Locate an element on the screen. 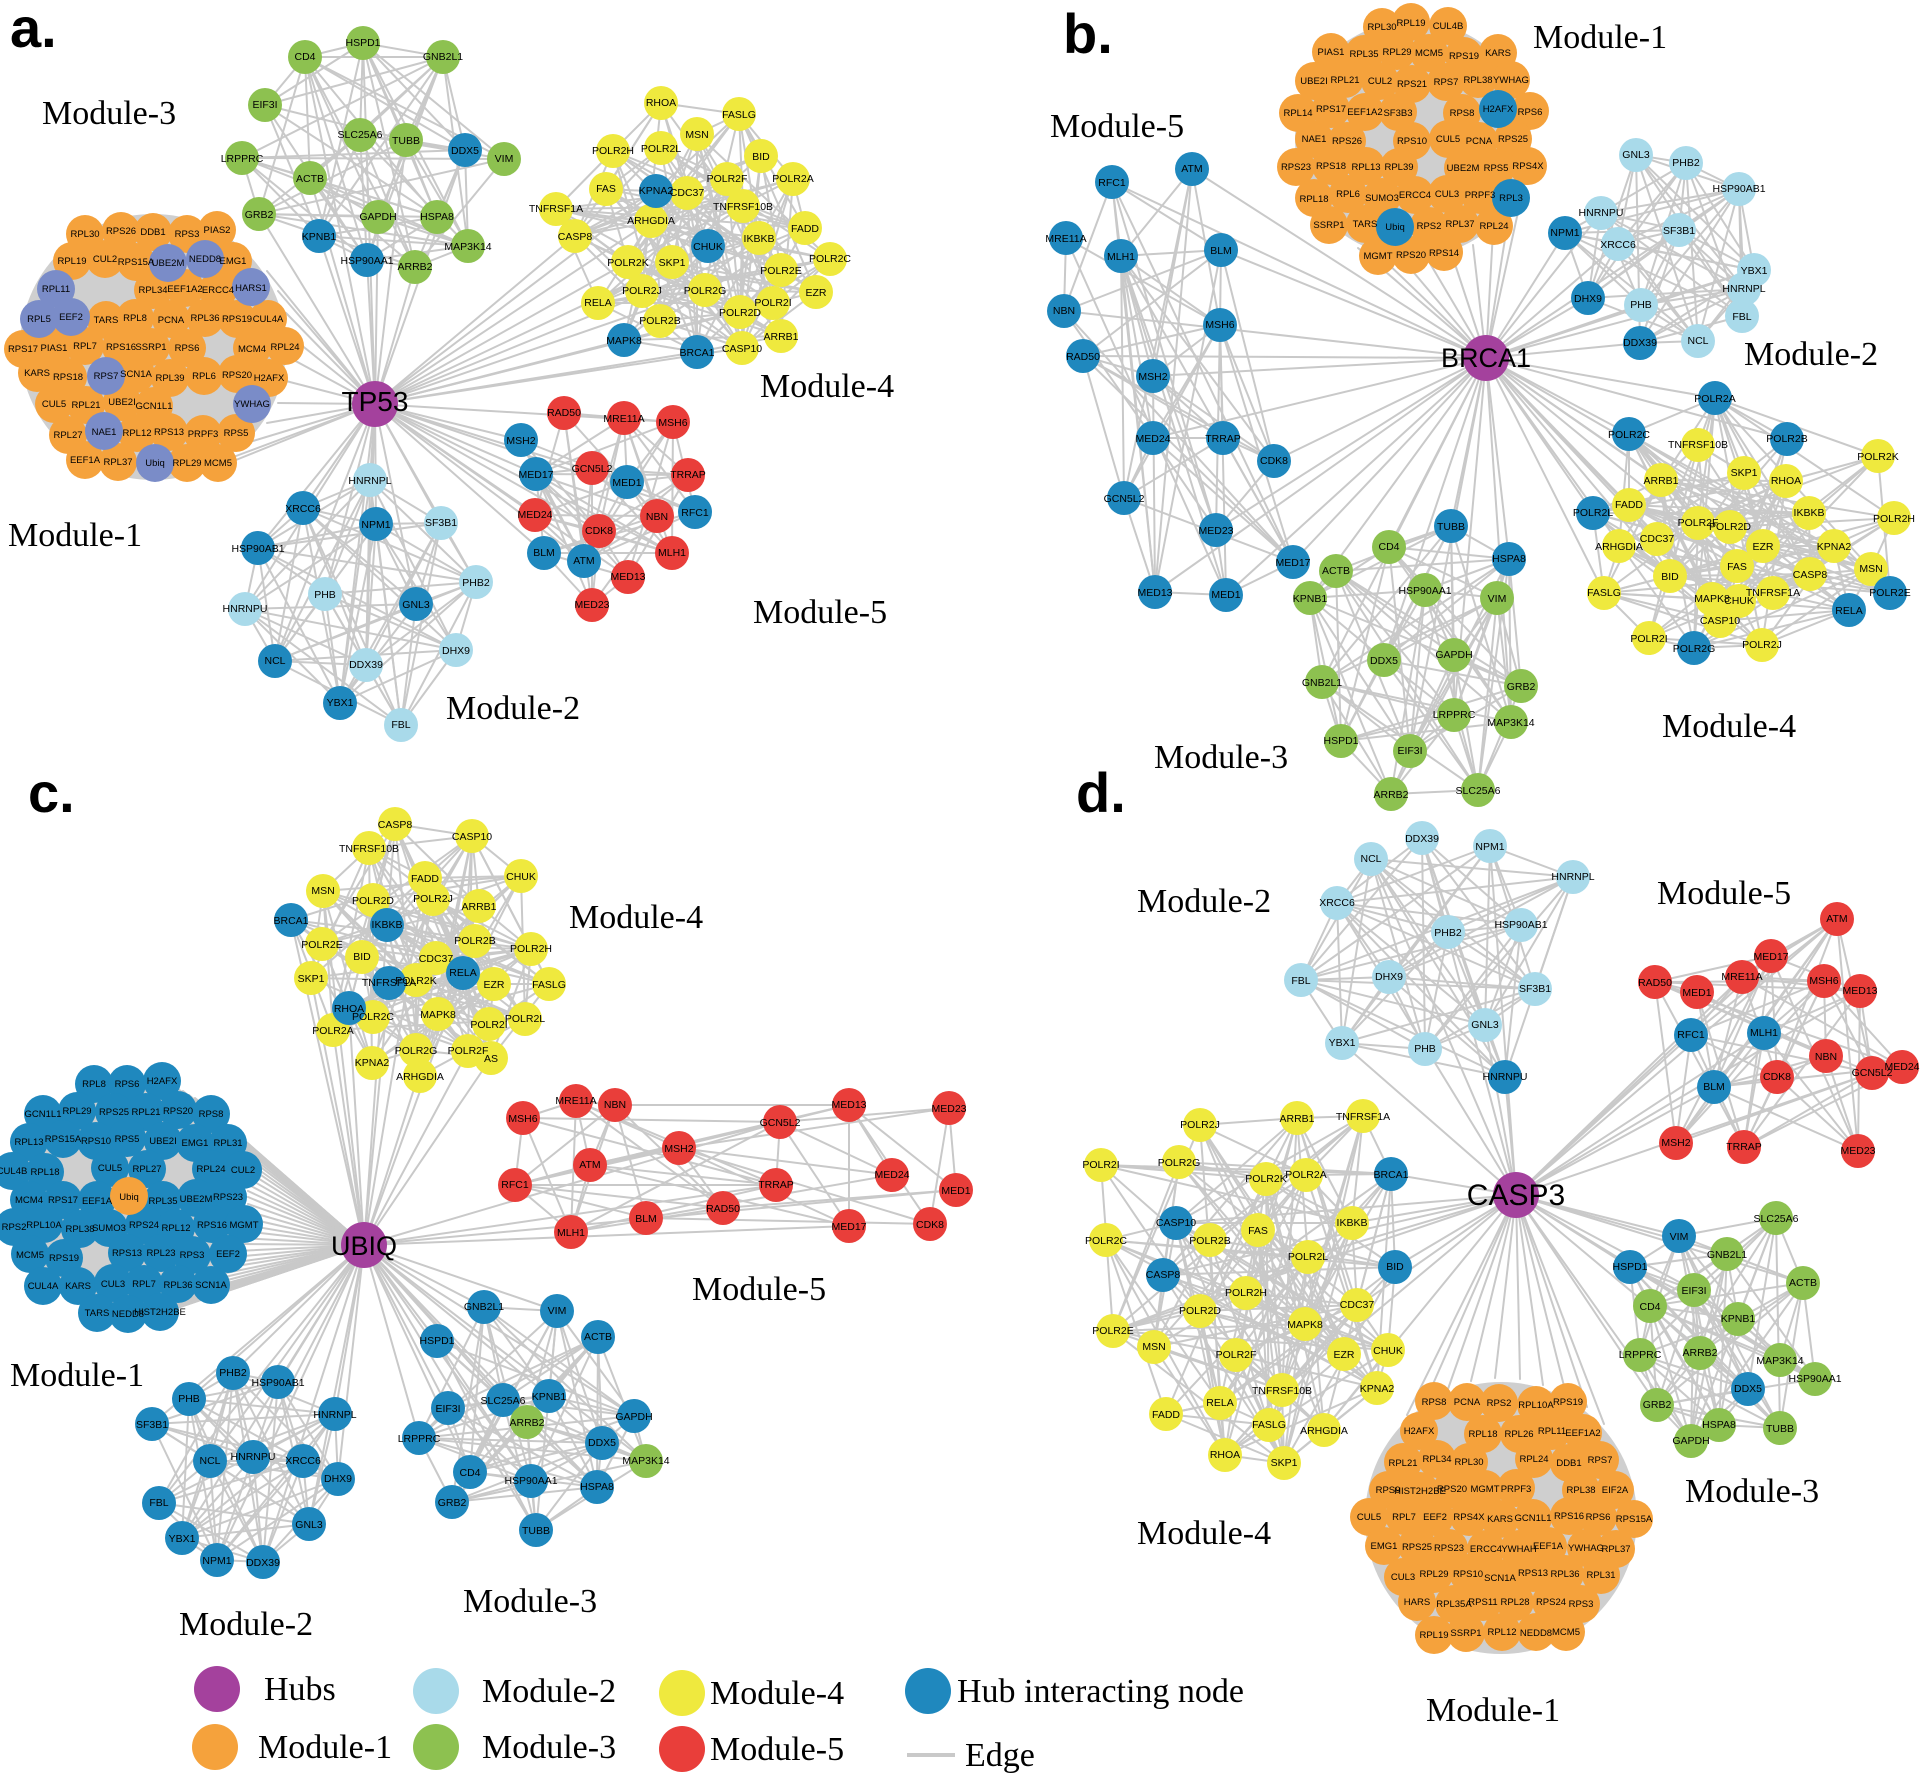  svg-text: HSP90AB1 is located at coordinates (1738, 189).